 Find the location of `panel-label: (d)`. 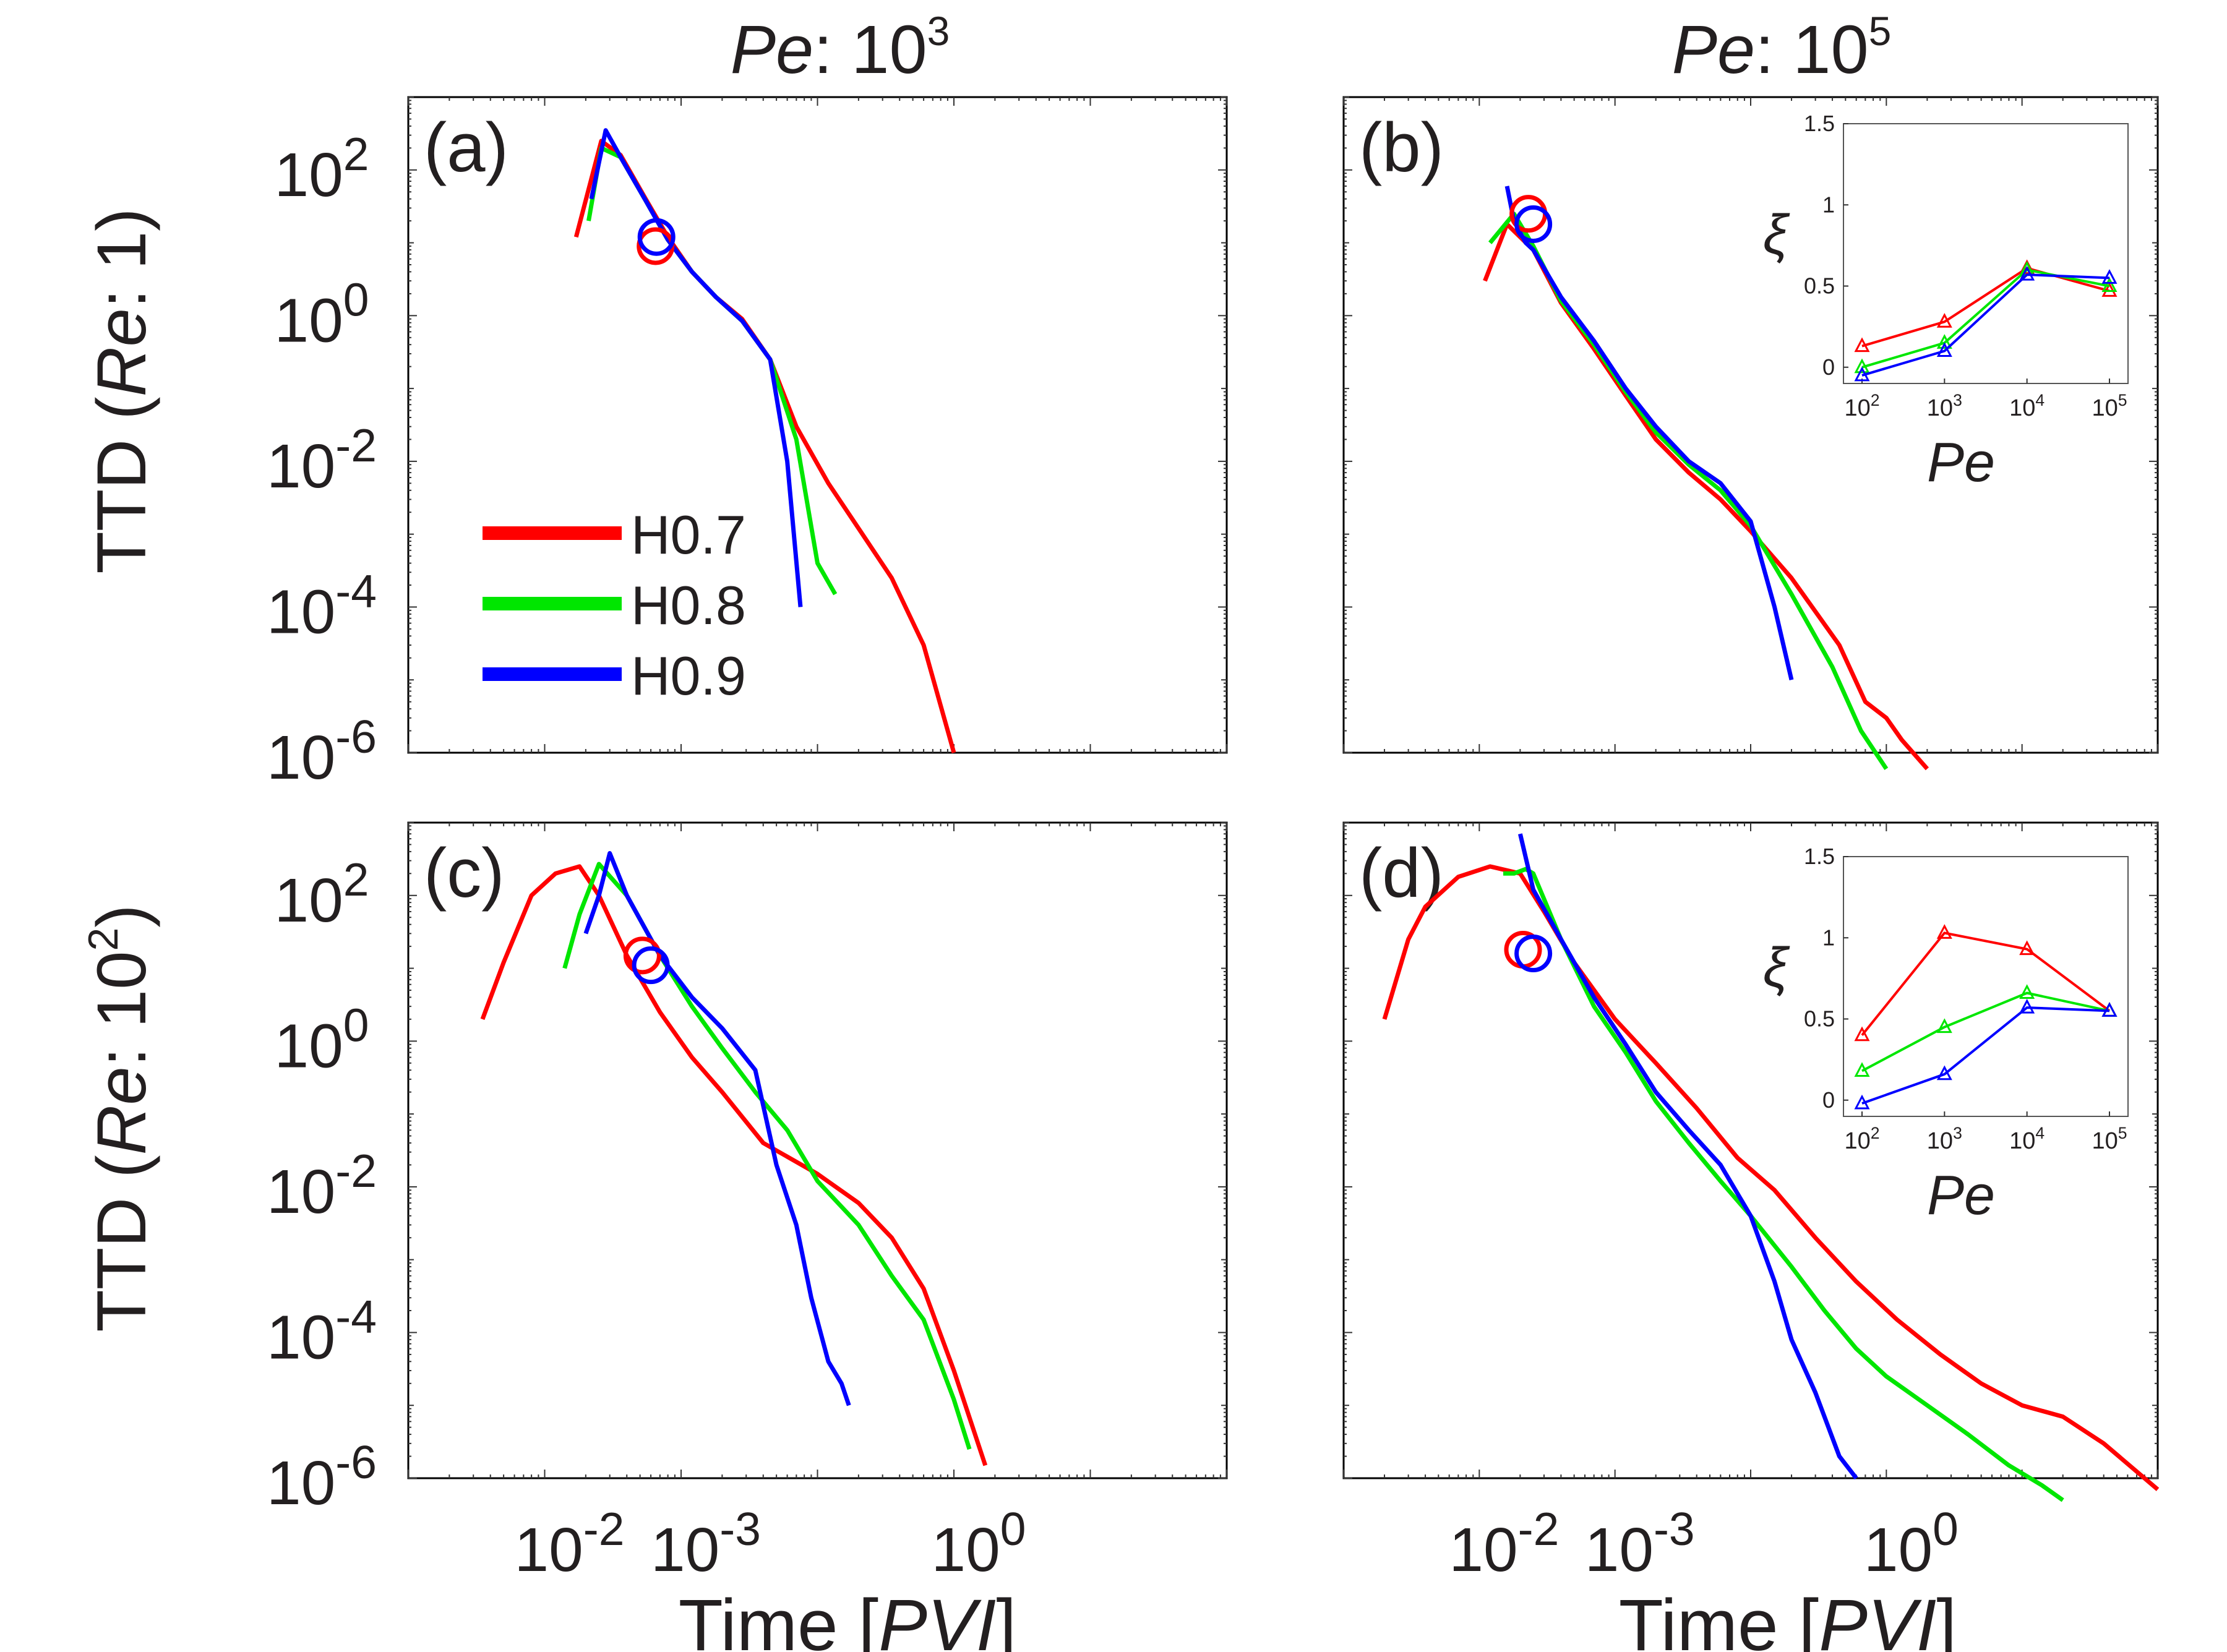

panel-label: (d) is located at coordinates (1402, 873).